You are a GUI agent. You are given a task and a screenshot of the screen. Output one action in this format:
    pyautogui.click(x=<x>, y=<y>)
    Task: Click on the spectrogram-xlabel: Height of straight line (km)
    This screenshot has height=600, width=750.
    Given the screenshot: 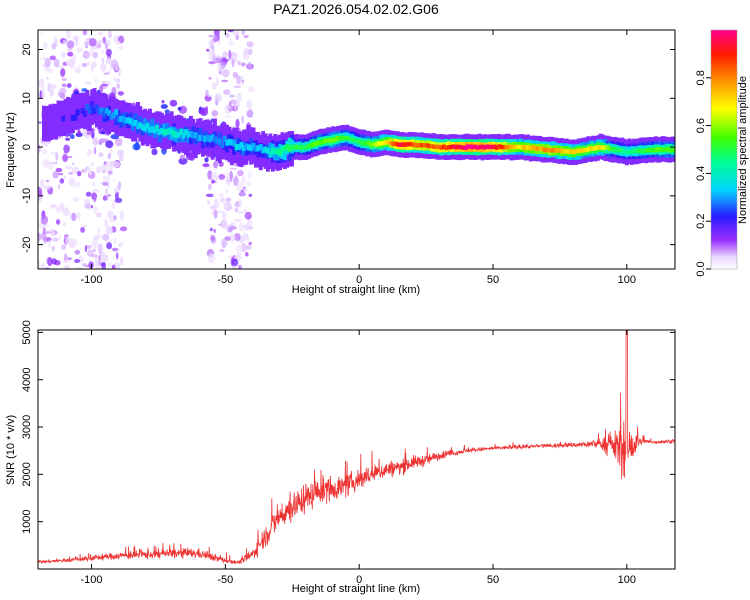 What is the action you would take?
    pyautogui.click(x=356, y=290)
    